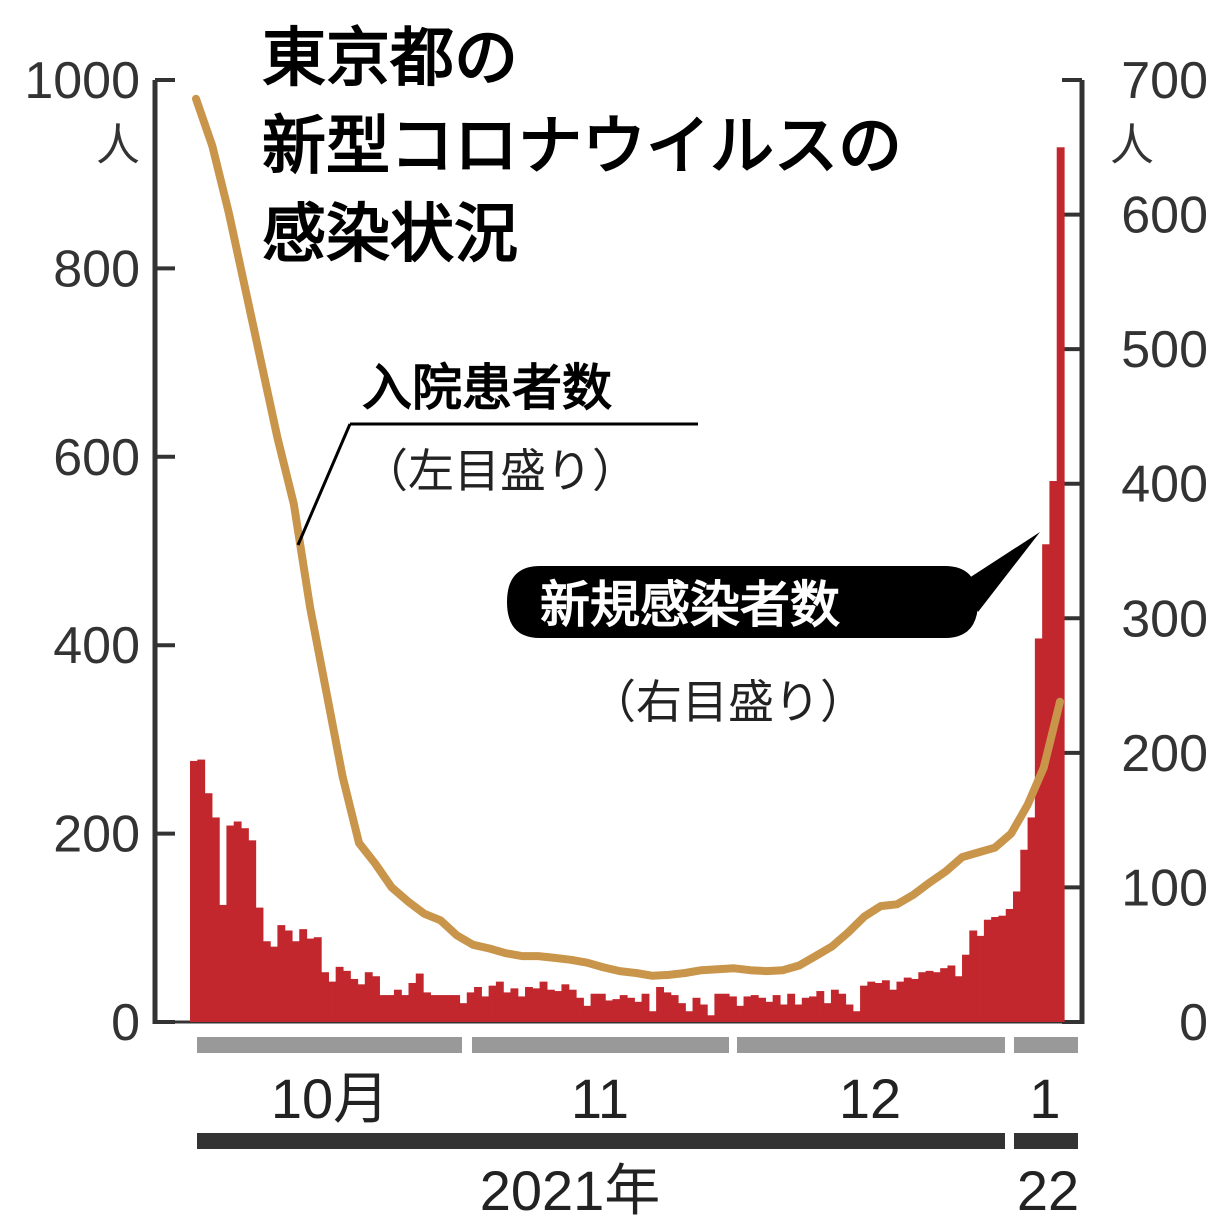 The height and width of the screenshot is (1220, 1214). What do you see at coordinates (582, 147) in the screenshot?
I see `title-line-2: 新型コロナウイルスの` at bounding box center [582, 147].